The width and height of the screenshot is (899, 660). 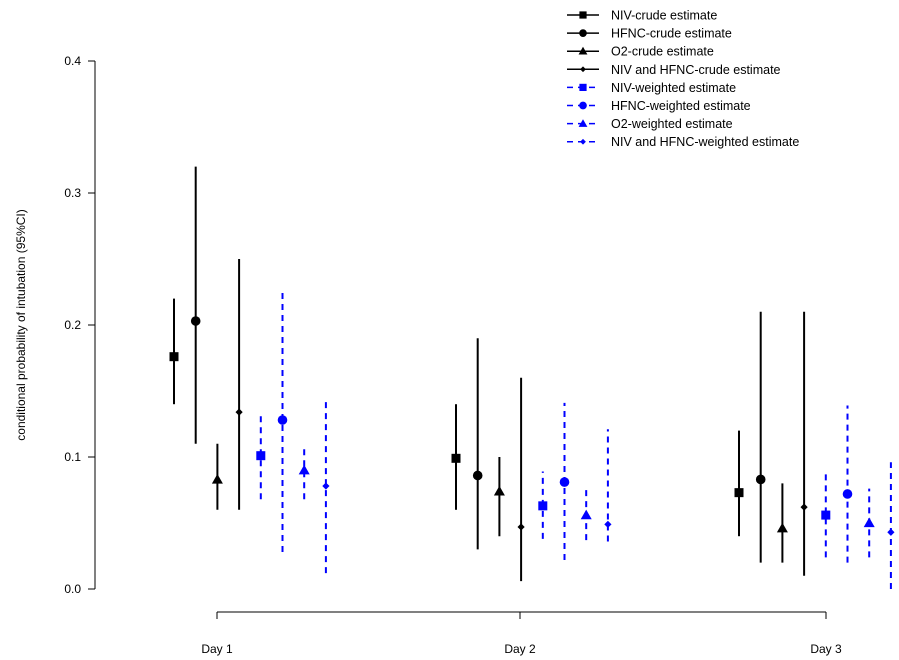 What do you see at coordinates (72, 589) in the screenshot?
I see `y-tick-label: 0.0` at bounding box center [72, 589].